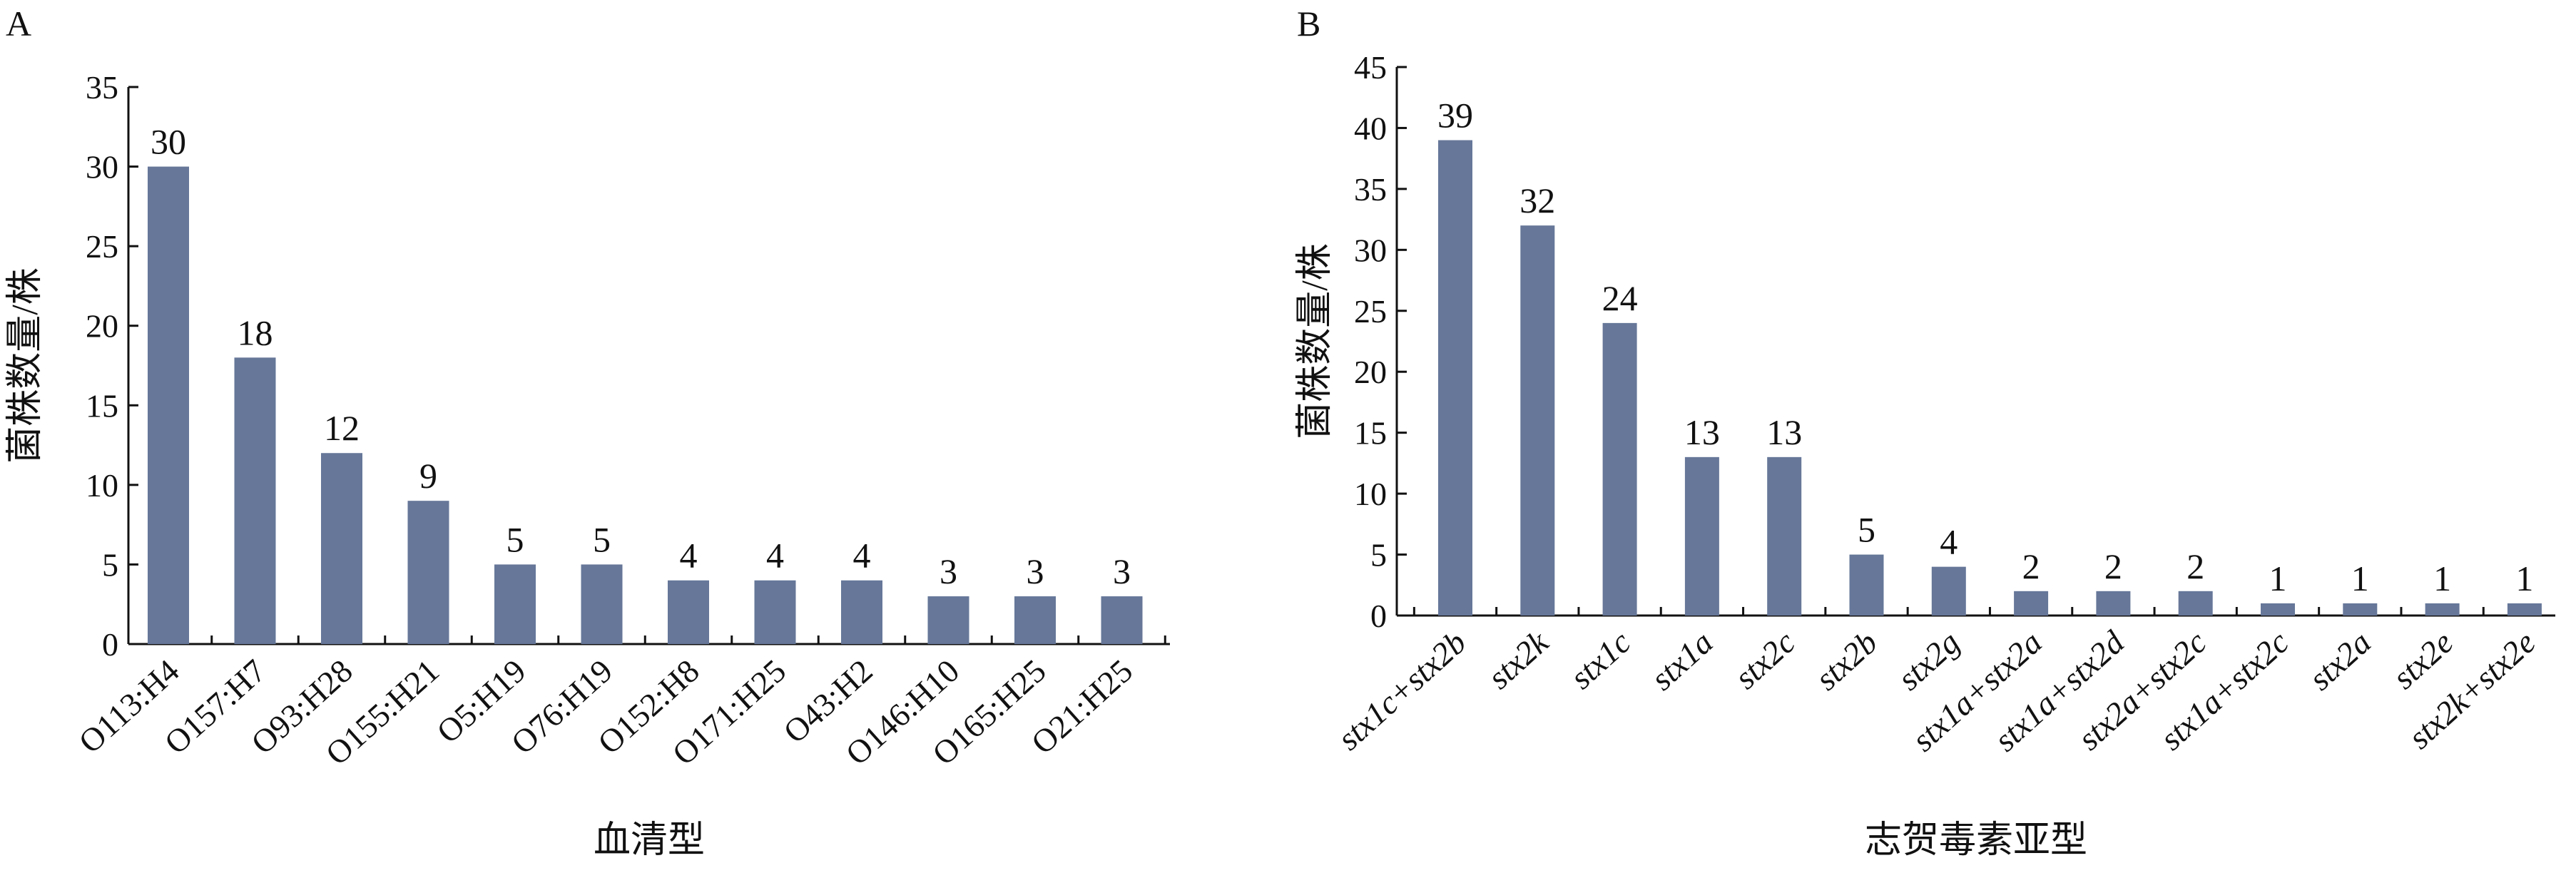 The image size is (2576, 873). I want to click on y-tick-label-b: 5, so click(1378, 555).